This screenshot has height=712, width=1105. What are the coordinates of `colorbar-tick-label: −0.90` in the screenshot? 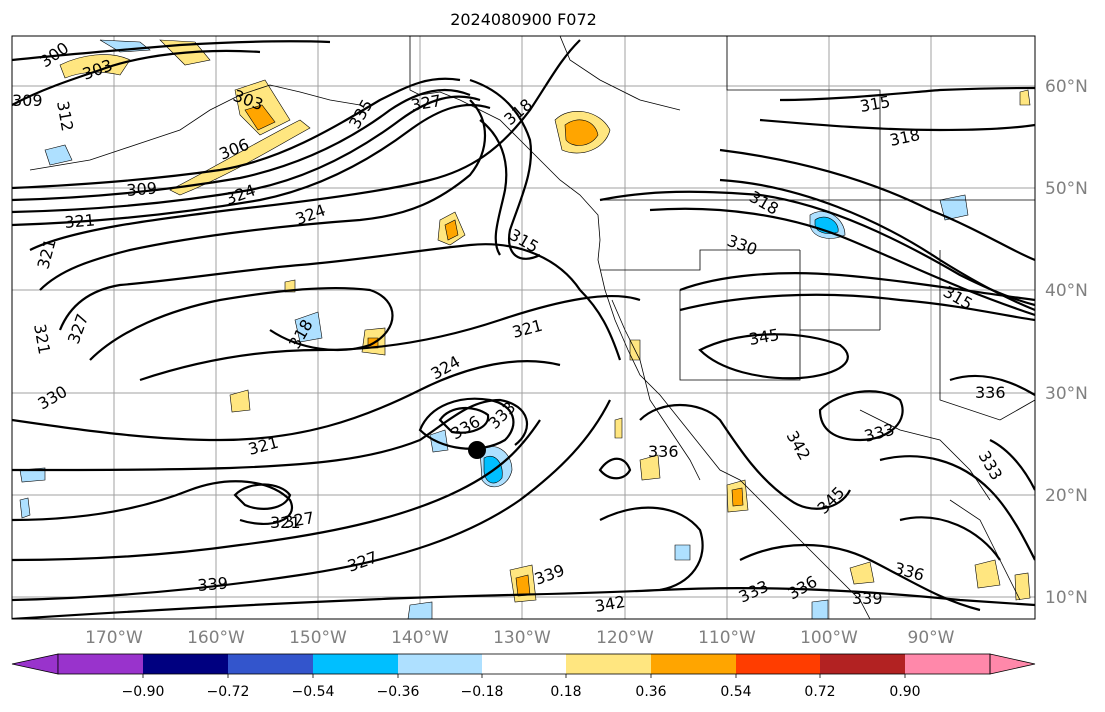 It's located at (143, 692).